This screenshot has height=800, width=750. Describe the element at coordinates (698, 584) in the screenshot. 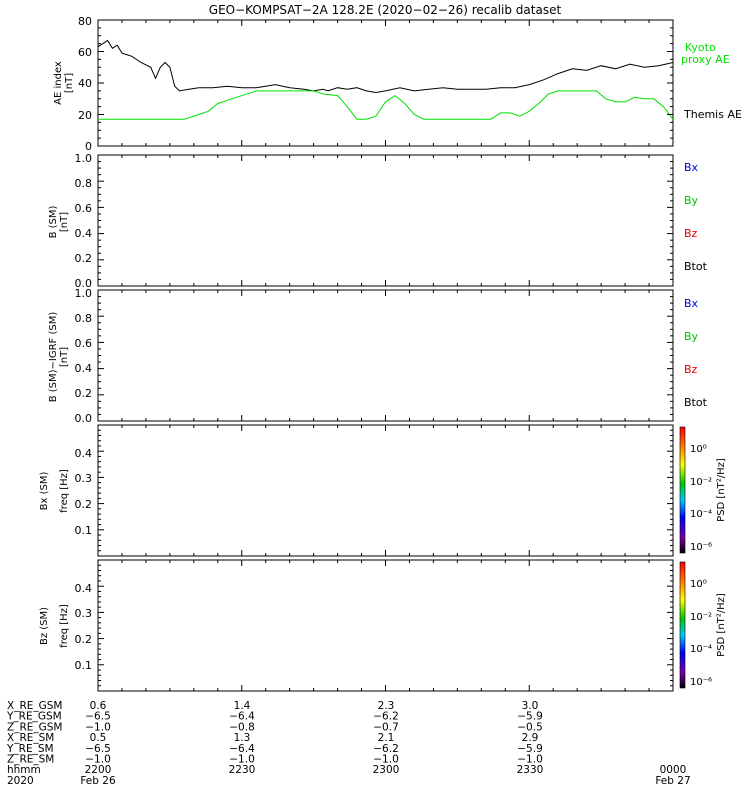

I see `bzspec-colorbar-tick: 10⁰` at that location.